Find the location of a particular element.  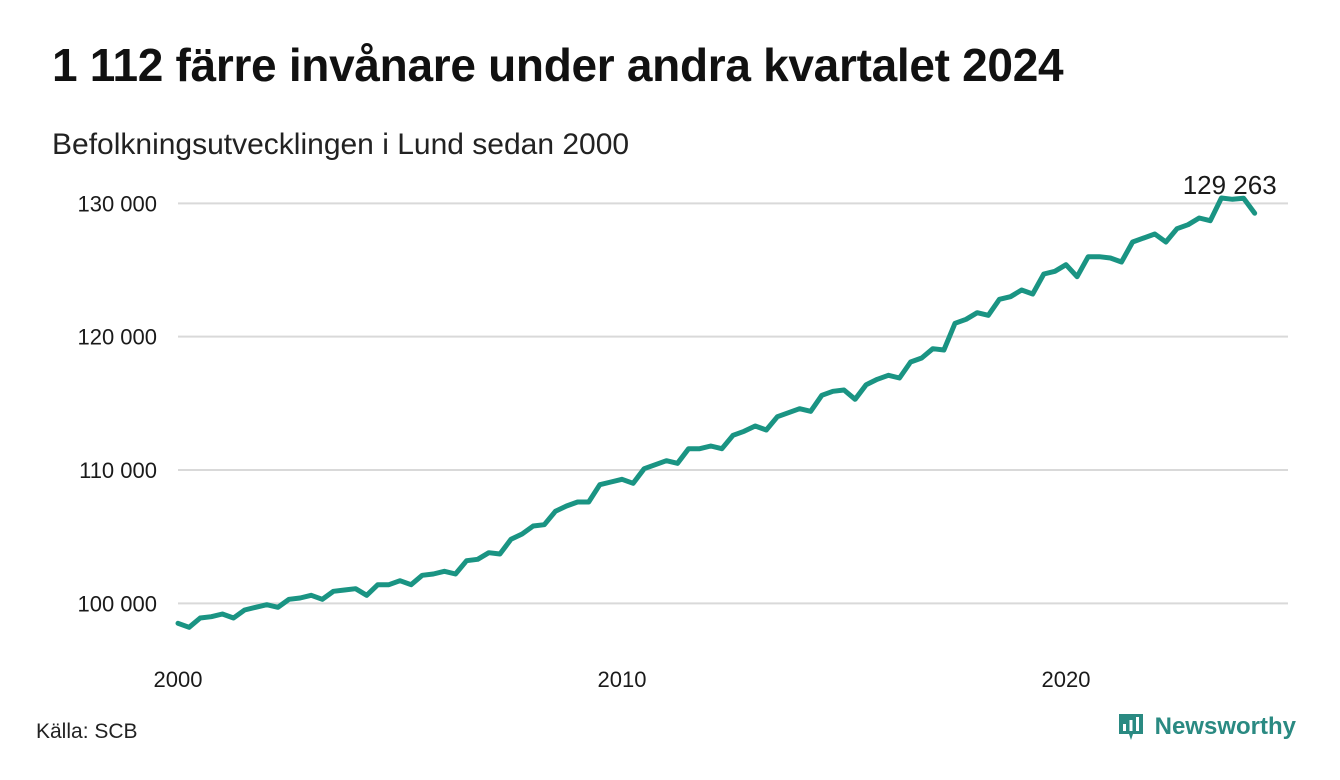

brand-logo: Newsworthy is located at coordinates (1206, 727).